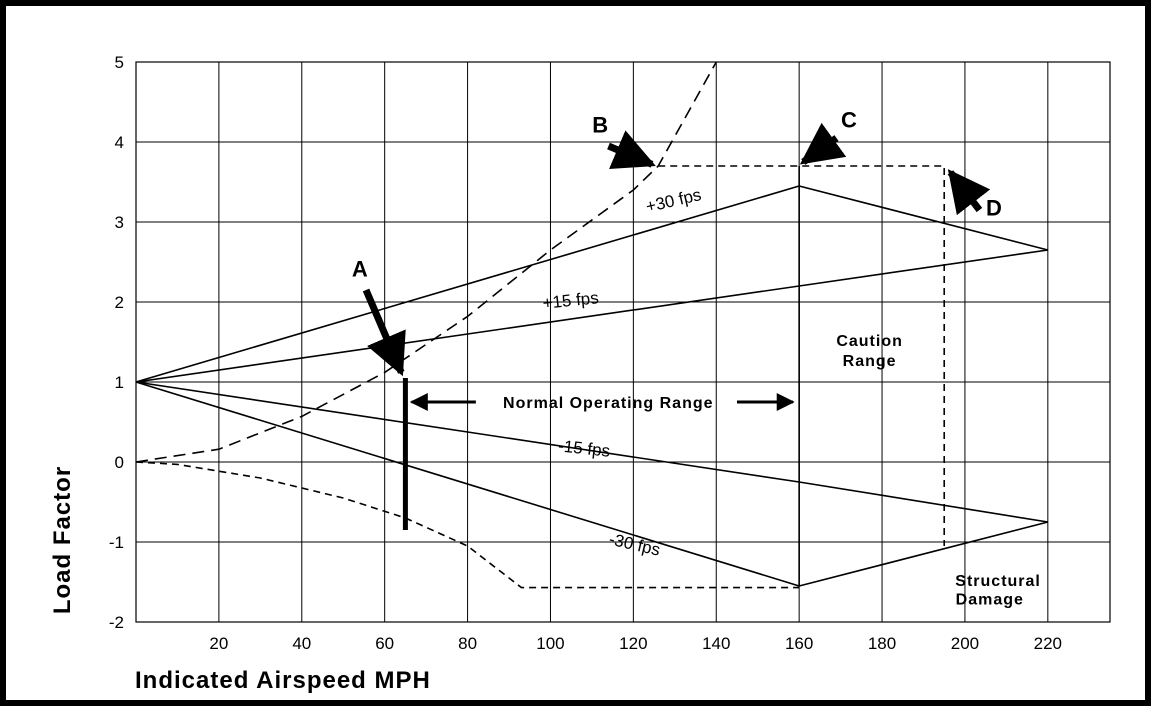  I want to click on point-label-c: C, so click(849, 120).